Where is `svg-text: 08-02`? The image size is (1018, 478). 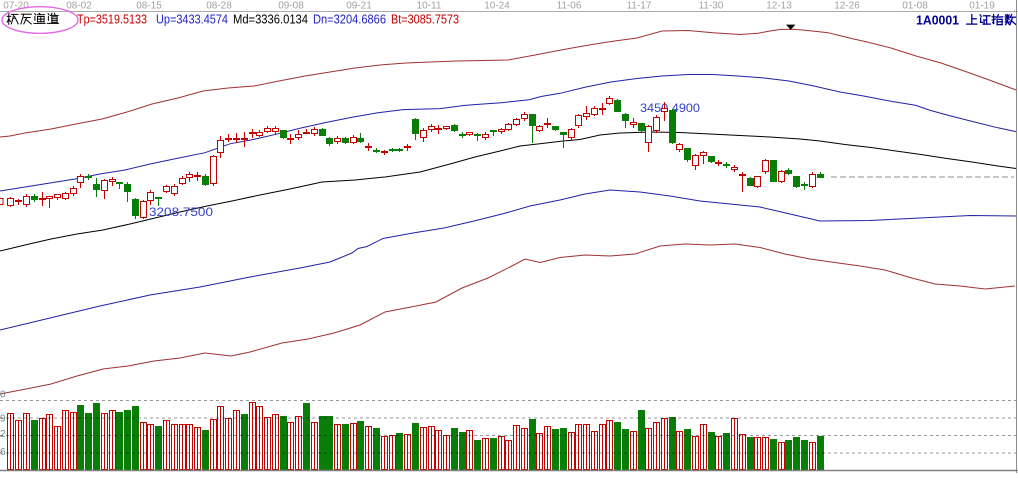
svg-text: 08-02 is located at coordinates (79, 6).